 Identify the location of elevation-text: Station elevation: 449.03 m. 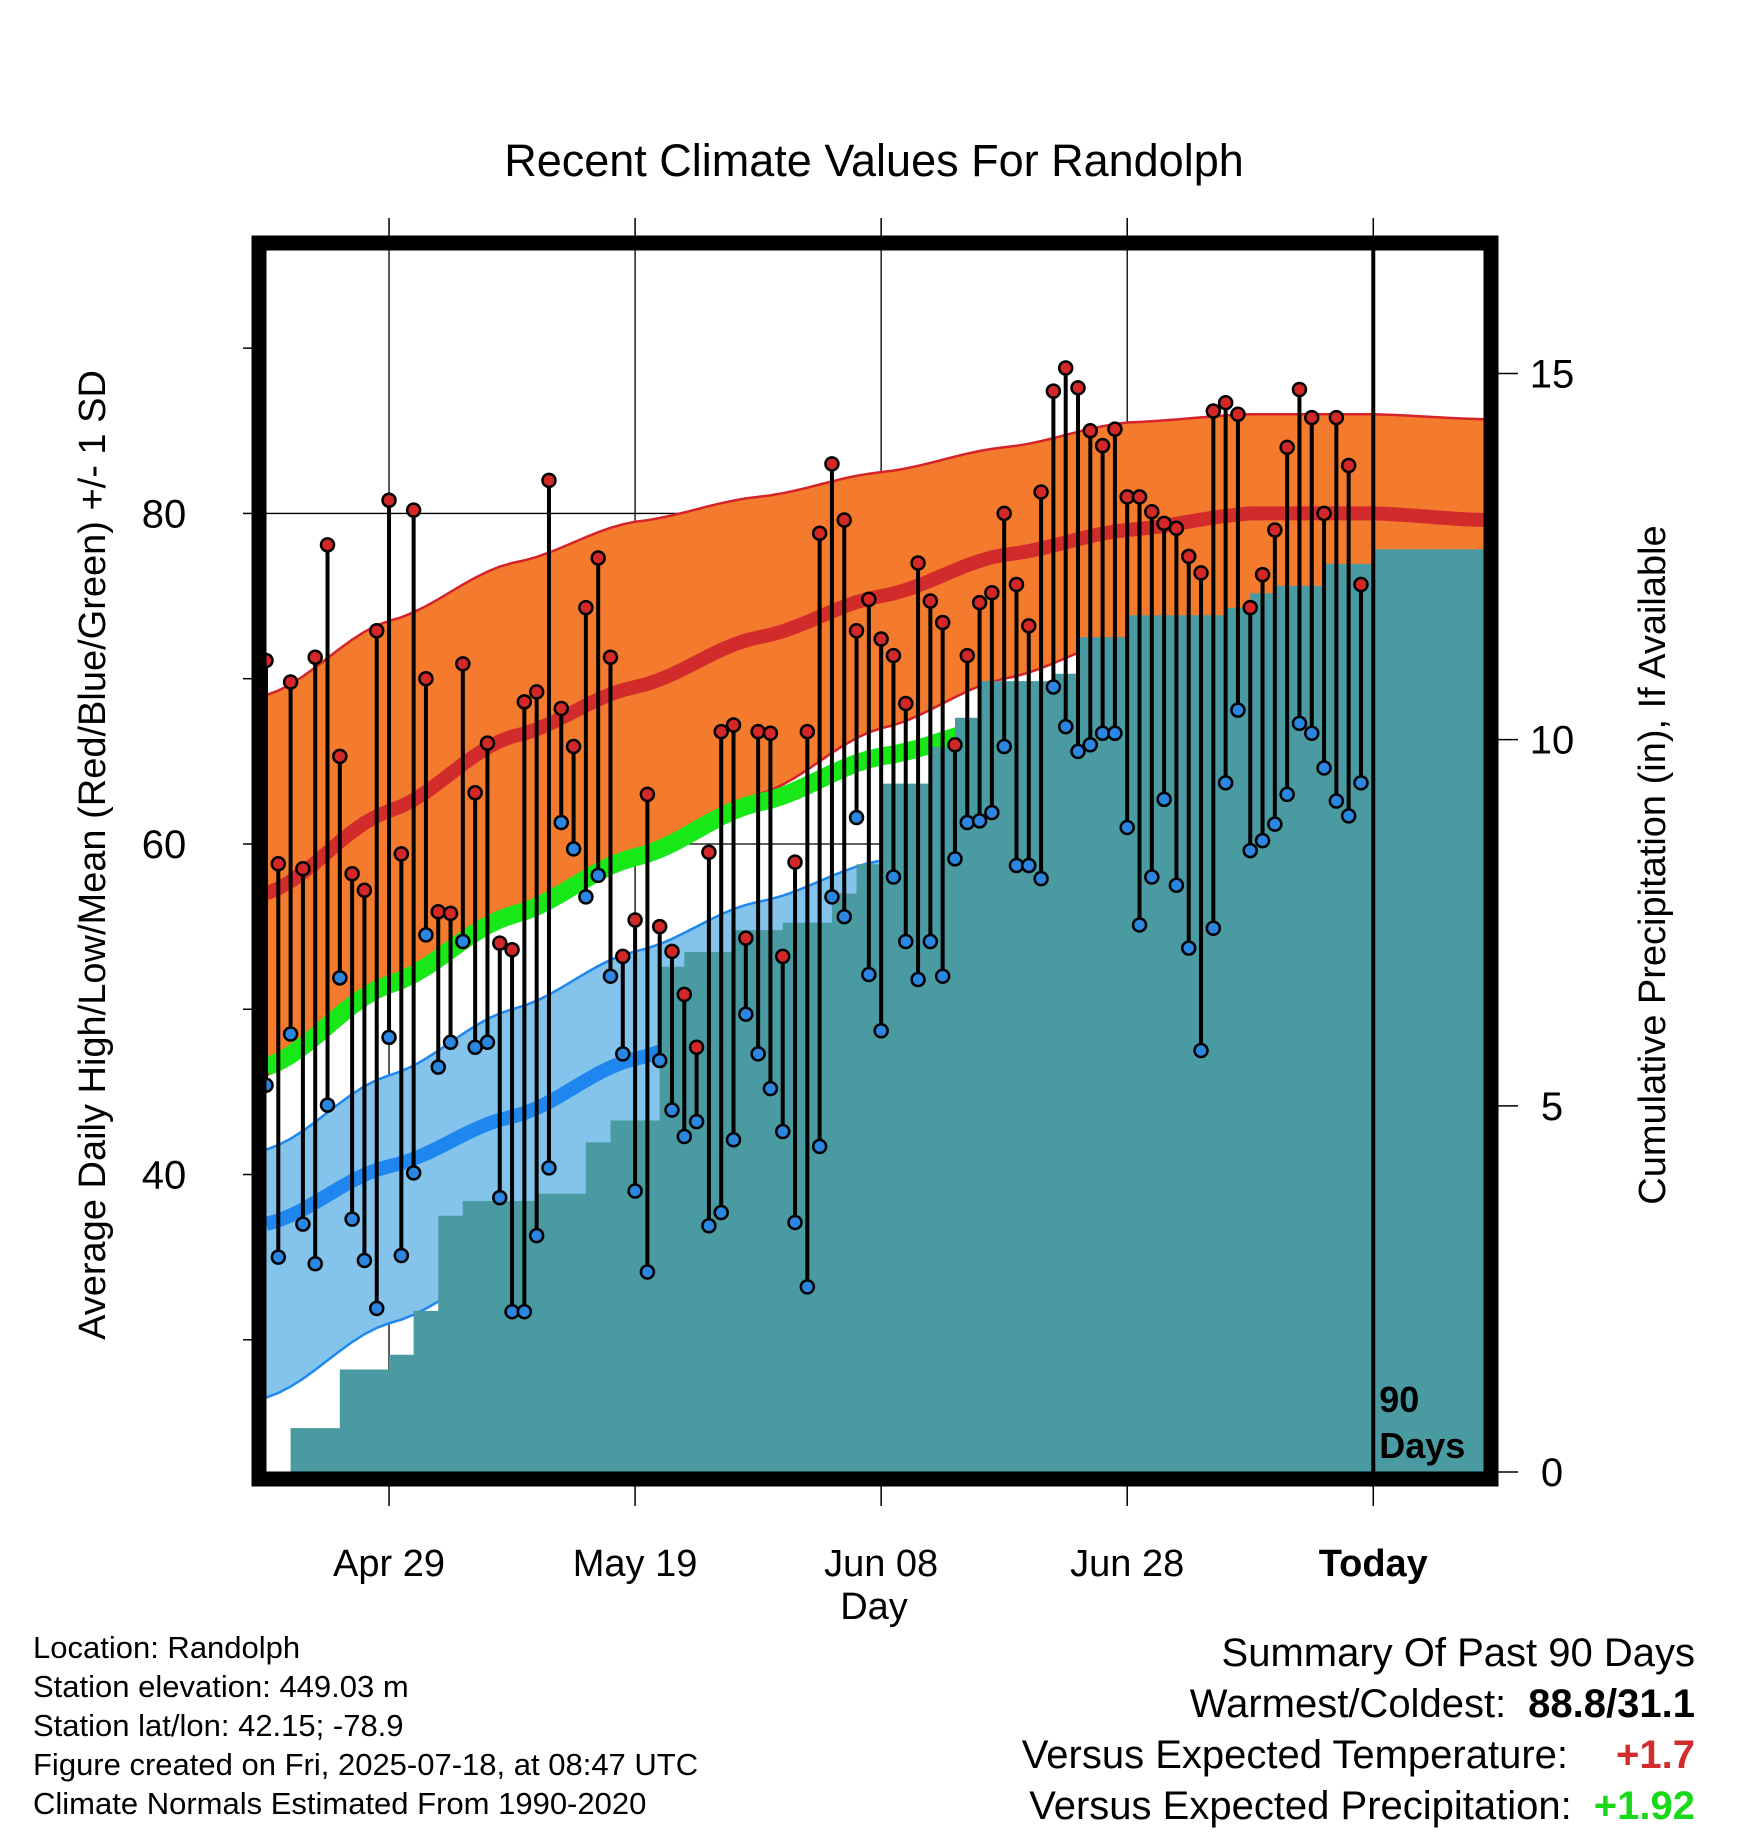
(221, 1686).